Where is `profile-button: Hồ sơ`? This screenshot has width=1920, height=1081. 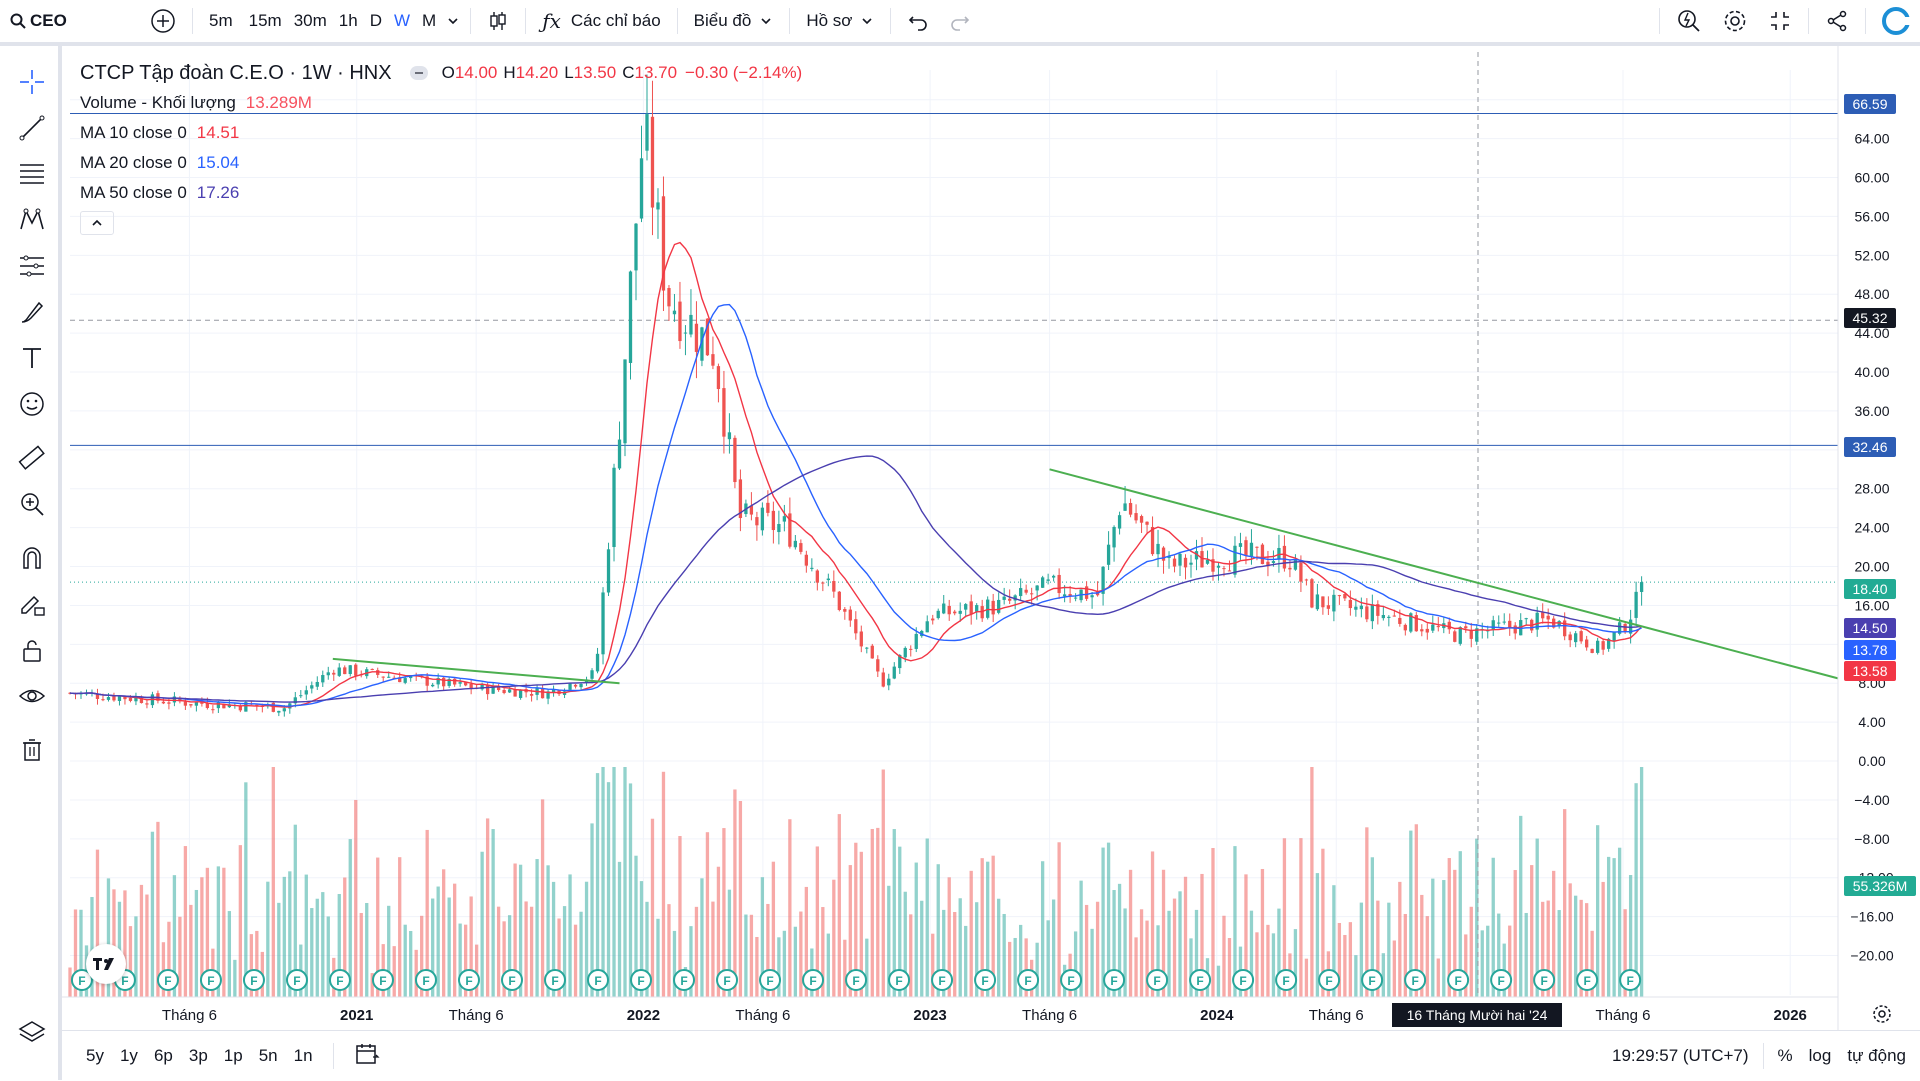
profile-button: Hồ sơ is located at coordinates (840, 21).